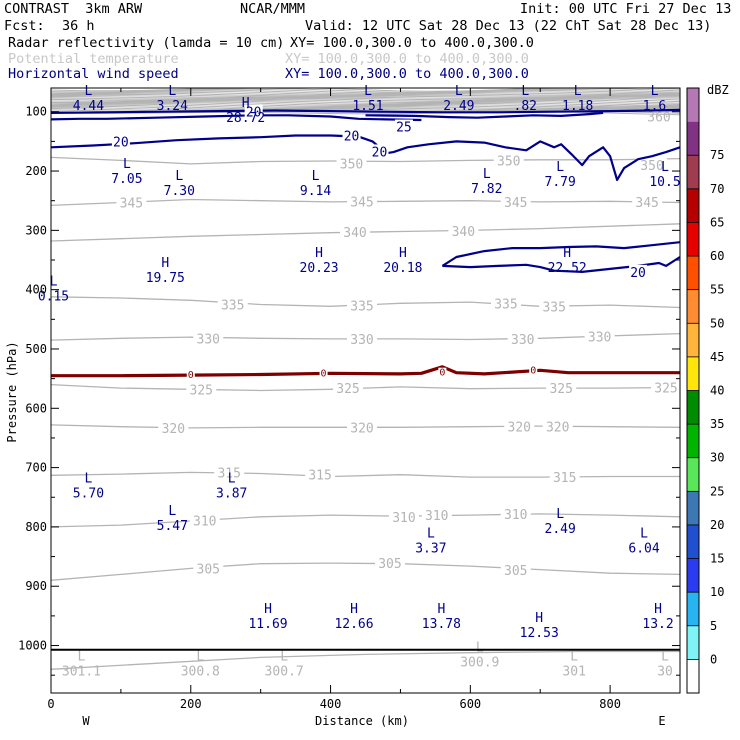  I want to click on y-tick-label: 700, so click(36, 468).